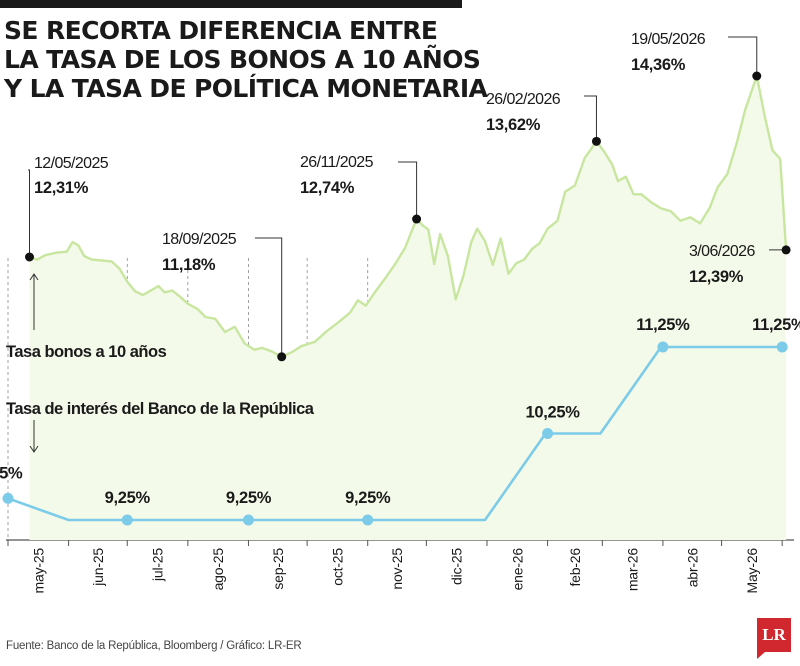  I want to click on lr-logo: LR, so click(774, 638).